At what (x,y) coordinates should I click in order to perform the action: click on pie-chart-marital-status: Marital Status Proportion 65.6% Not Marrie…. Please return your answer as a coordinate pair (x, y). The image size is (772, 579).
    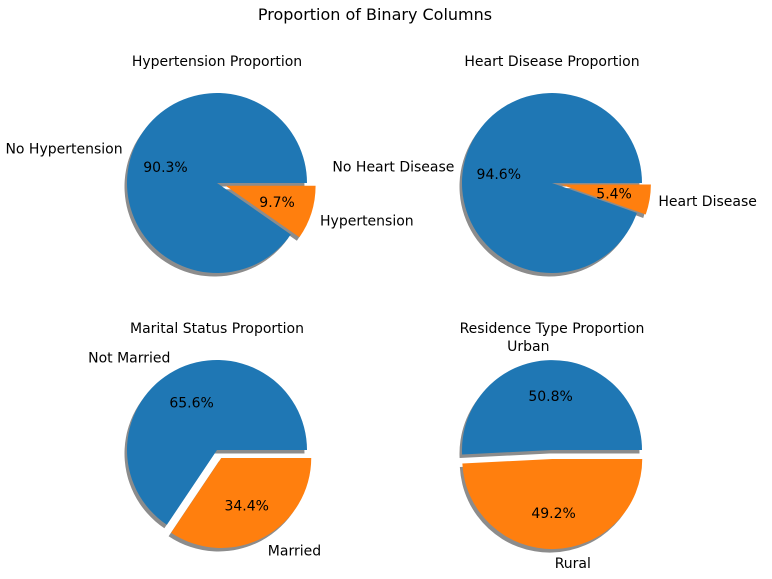
    Looking at the image, I should click on (204, 440).